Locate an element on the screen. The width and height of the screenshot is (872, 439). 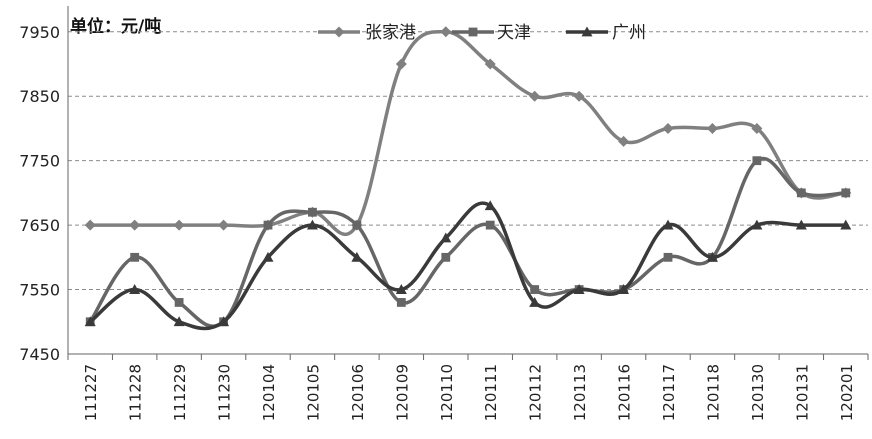
legend: 张家港 天津 广州 is located at coordinates (482, 33).